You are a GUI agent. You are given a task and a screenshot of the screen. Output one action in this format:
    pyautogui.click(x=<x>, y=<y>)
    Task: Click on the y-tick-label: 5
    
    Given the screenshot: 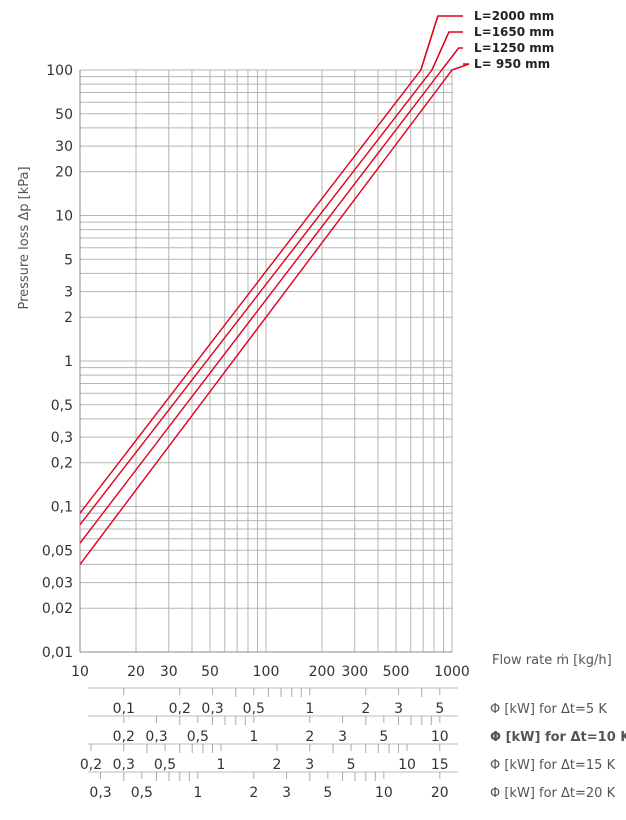 What is the action you would take?
    pyautogui.click(x=68, y=260)
    